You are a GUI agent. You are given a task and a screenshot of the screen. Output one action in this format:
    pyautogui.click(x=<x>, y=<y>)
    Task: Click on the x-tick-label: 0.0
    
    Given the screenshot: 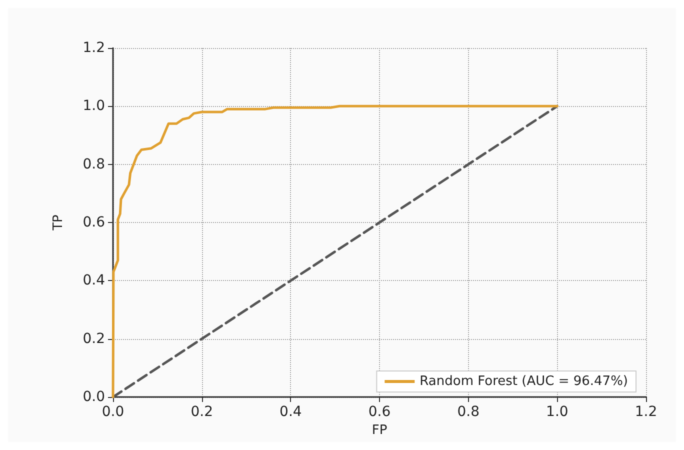 What is the action you would take?
    pyautogui.click(x=113, y=412)
    